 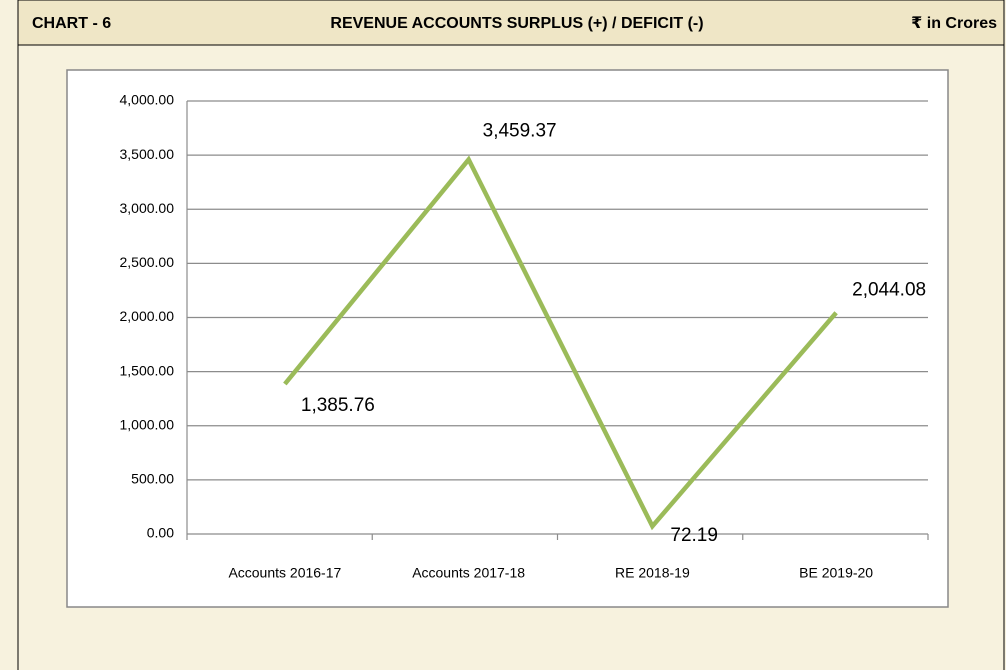 I want to click on y-tick-label: 1,500.00, so click(x=147, y=370).